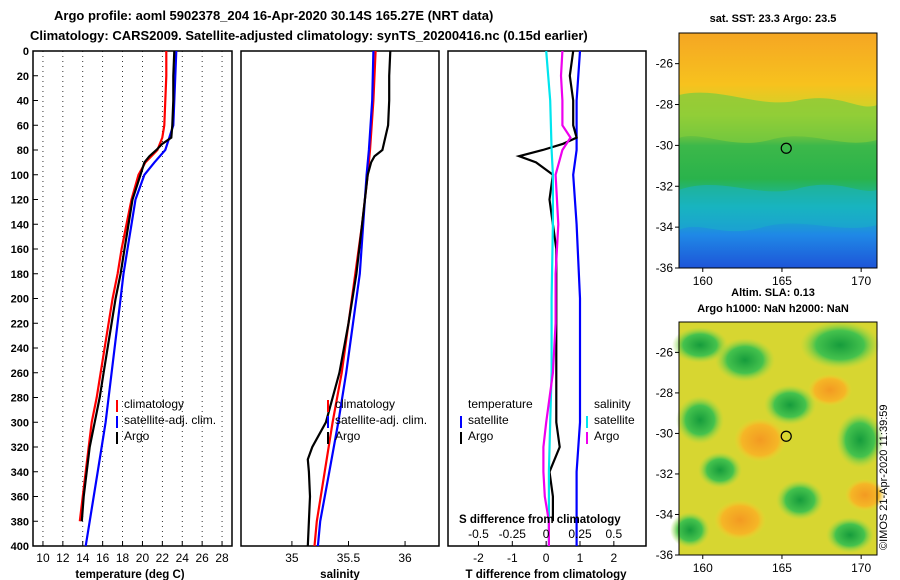  Describe the element at coordinates (20, 349) in the screenshot. I see `y-tick-label: 240` at that location.